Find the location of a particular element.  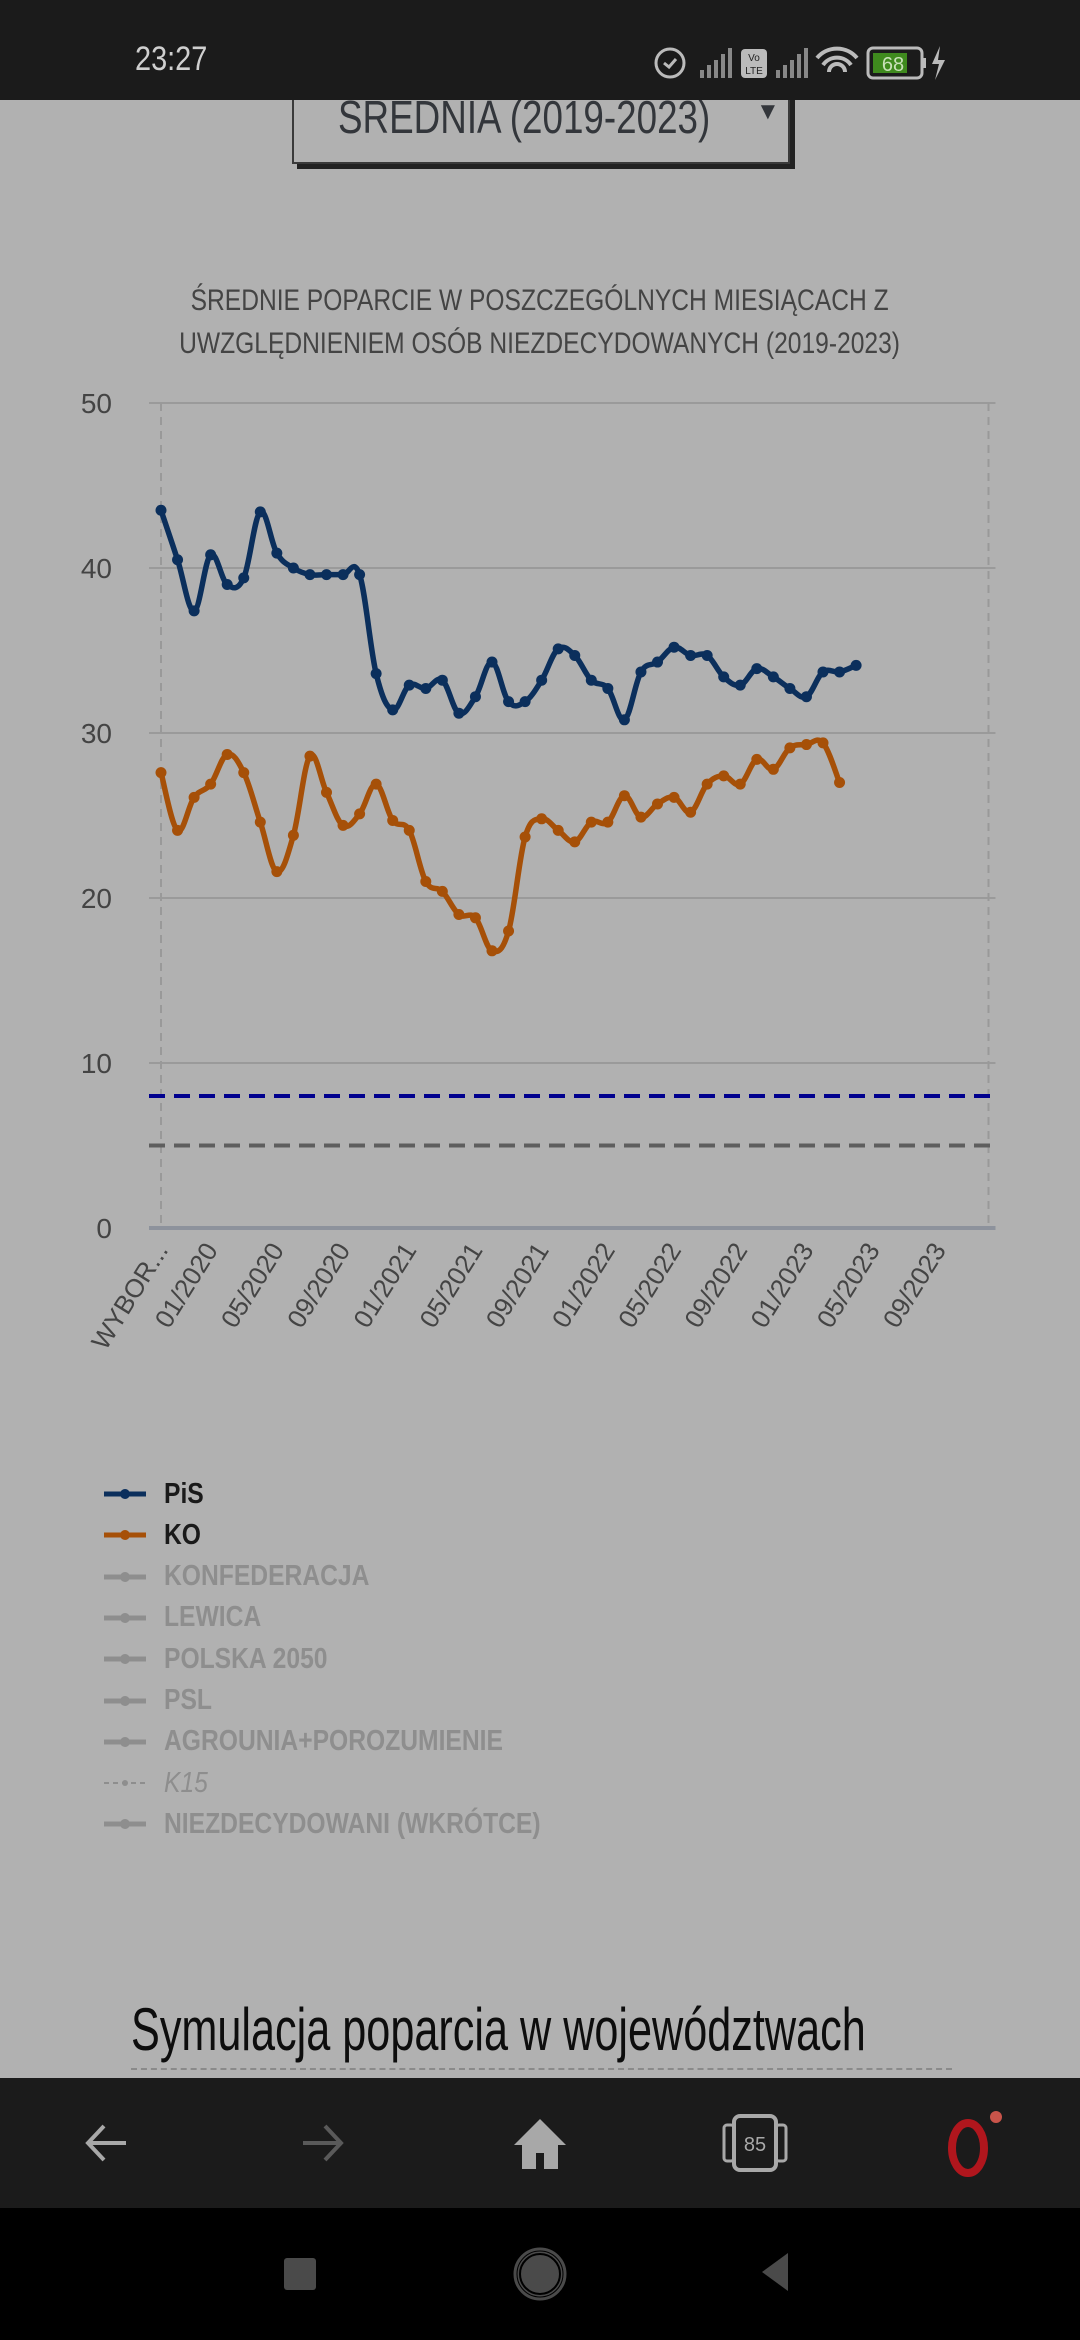

opera-logo-icon is located at coordinates (975, 2144).